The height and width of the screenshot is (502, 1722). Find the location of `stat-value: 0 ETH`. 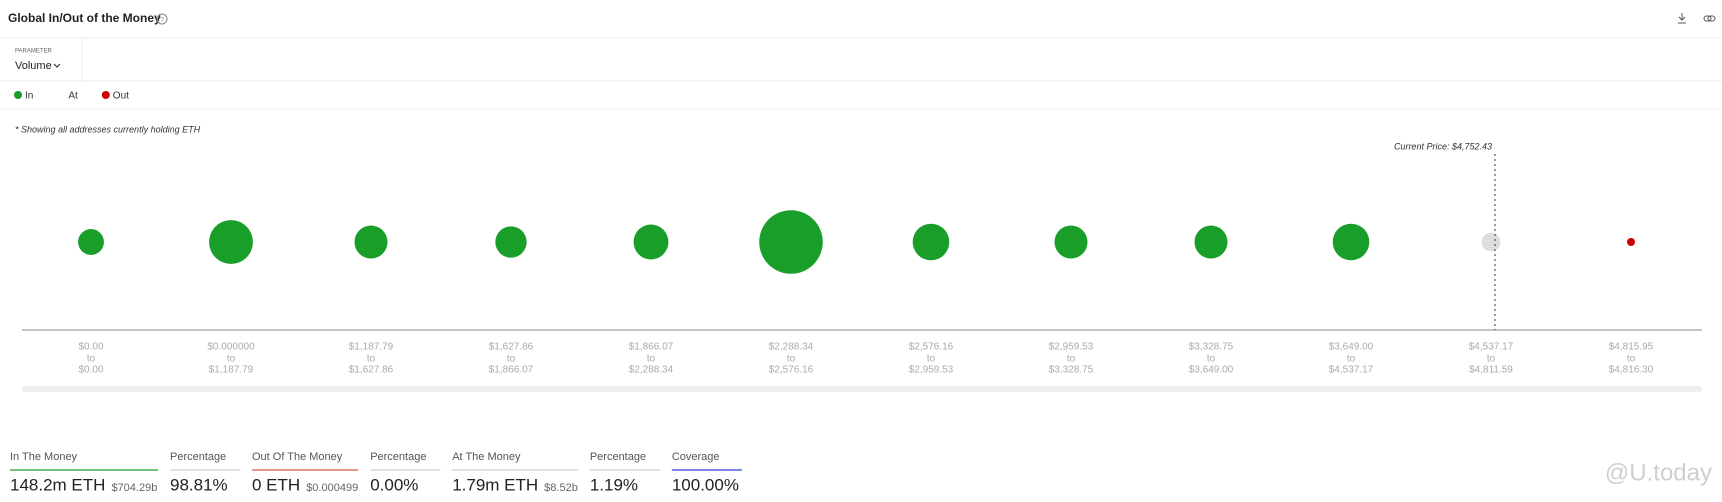

stat-value: 0 ETH is located at coordinates (276, 484).